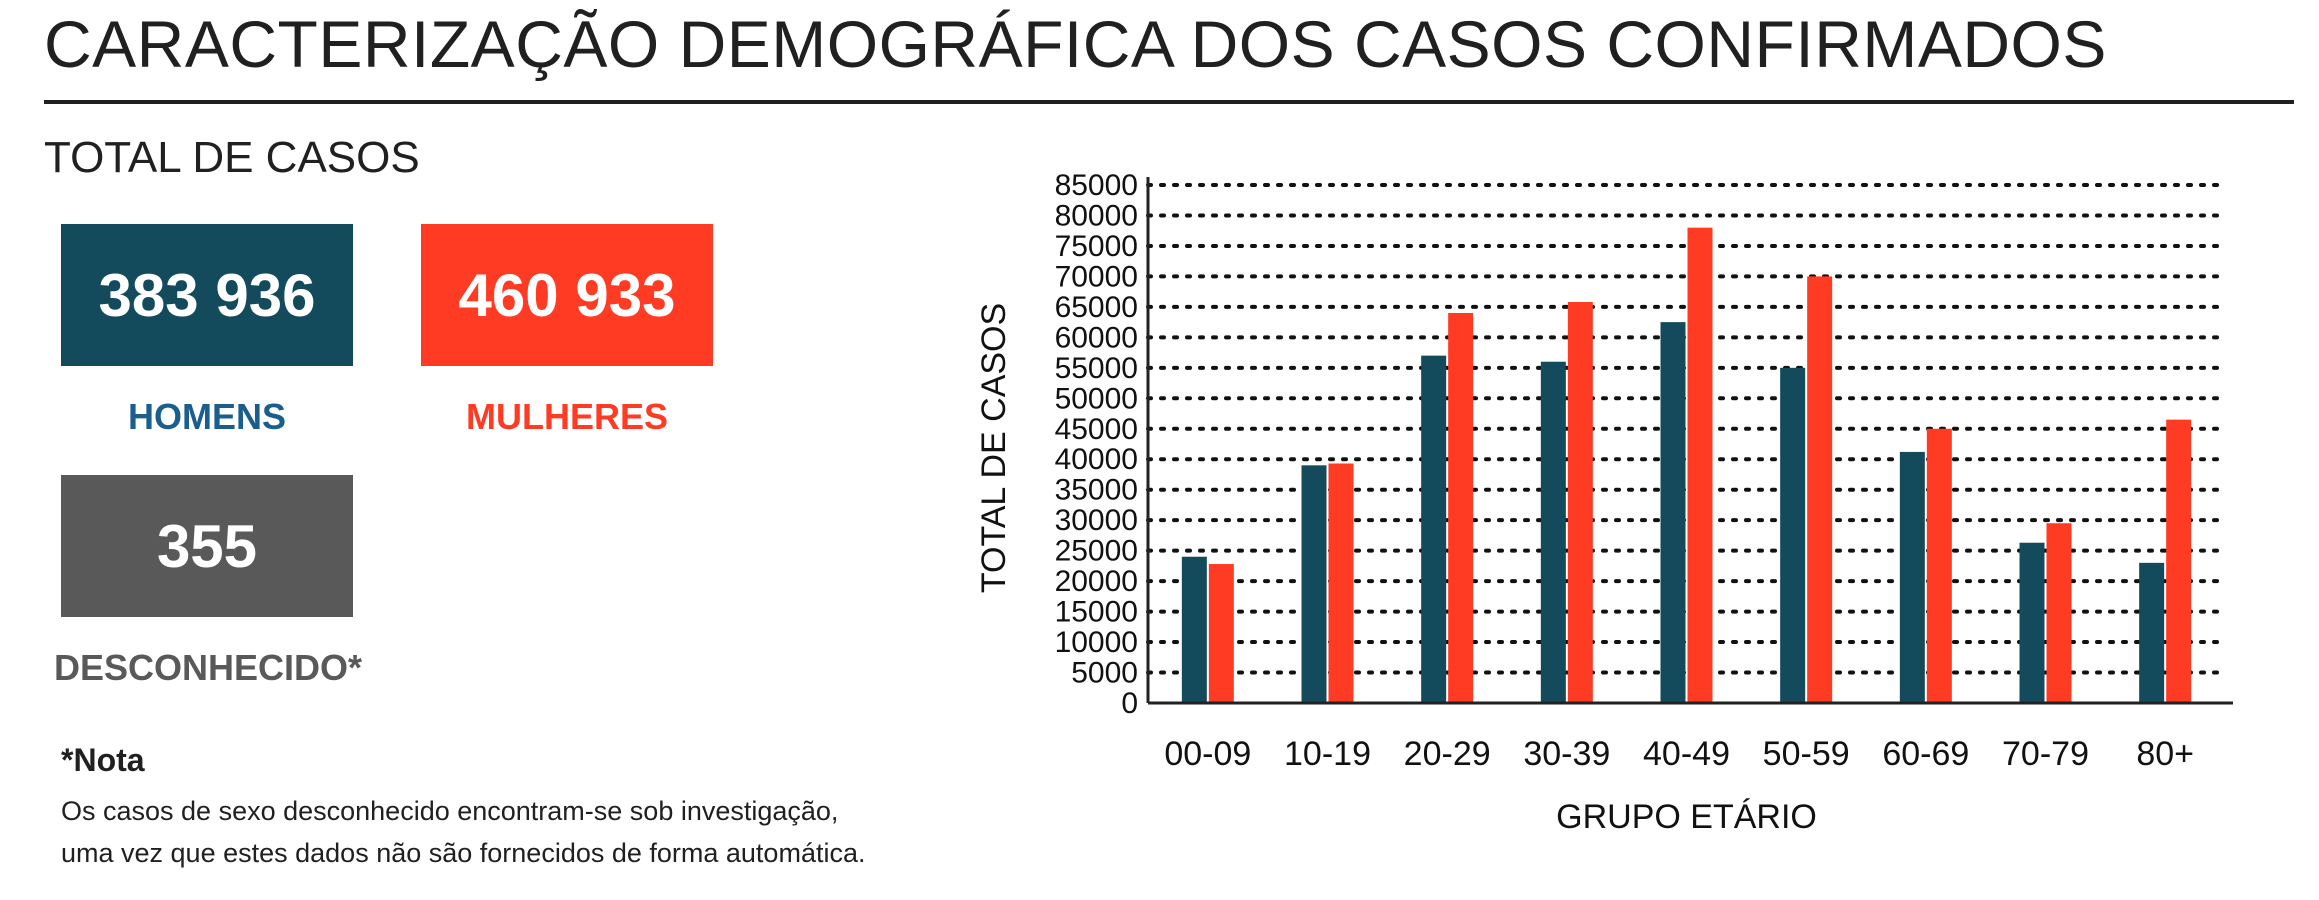 This screenshot has height=900, width=2319. What do you see at coordinates (1096, 459) in the screenshot?
I see `y-tick-label: 40000` at bounding box center [1096, 459].